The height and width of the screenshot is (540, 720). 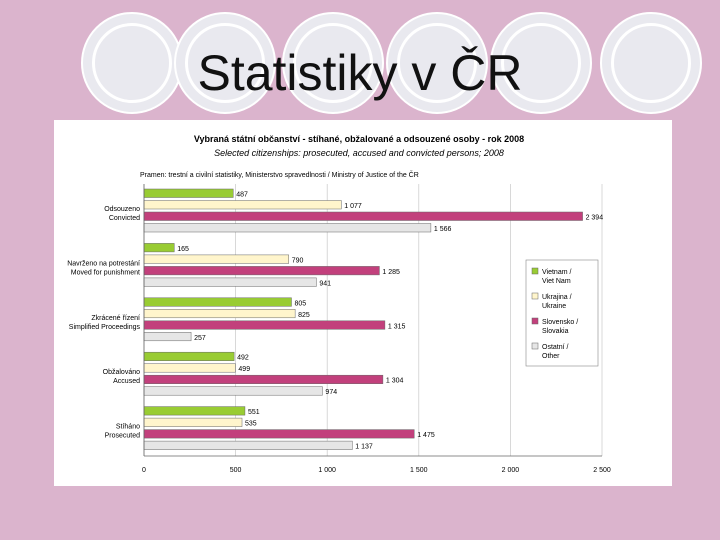 What do you see at coordinates (244, 369) in the screenshot?
I see `data-label: 499` at bounding box center [244, 369].